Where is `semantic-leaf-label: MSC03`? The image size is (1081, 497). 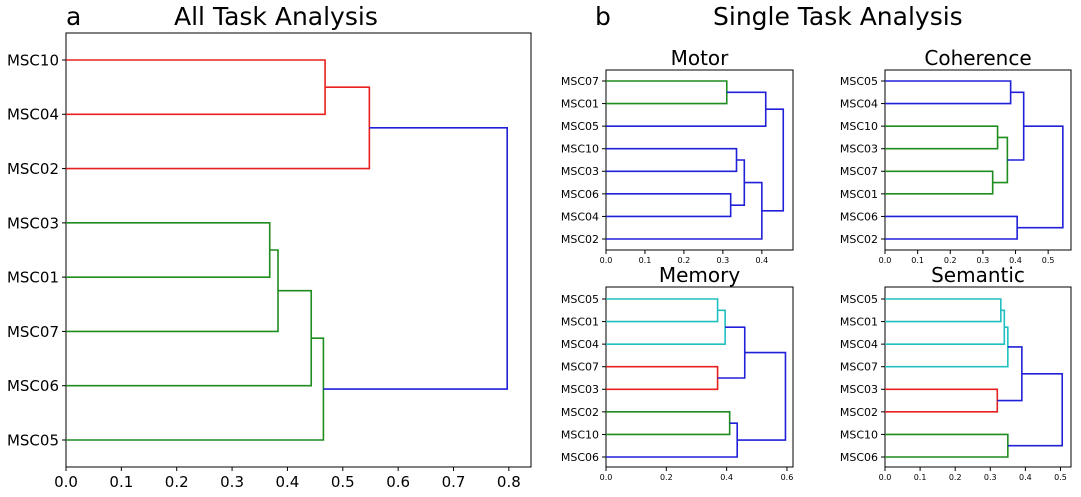 semantic-leaf-label: MSC03 is located at coordinates (859, 389).